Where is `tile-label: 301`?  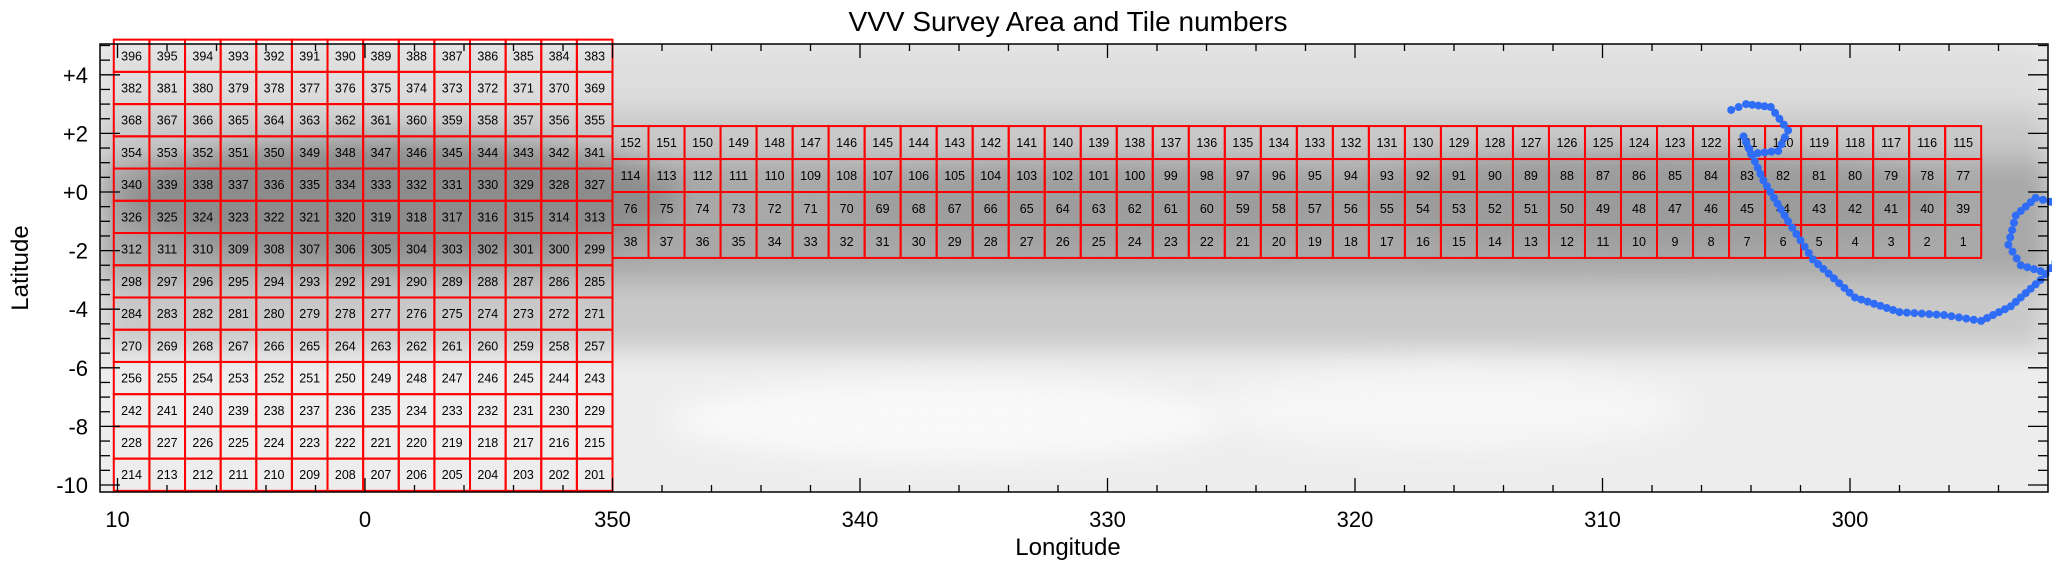 tile-label: 301 is located at coordinates (523, 250).